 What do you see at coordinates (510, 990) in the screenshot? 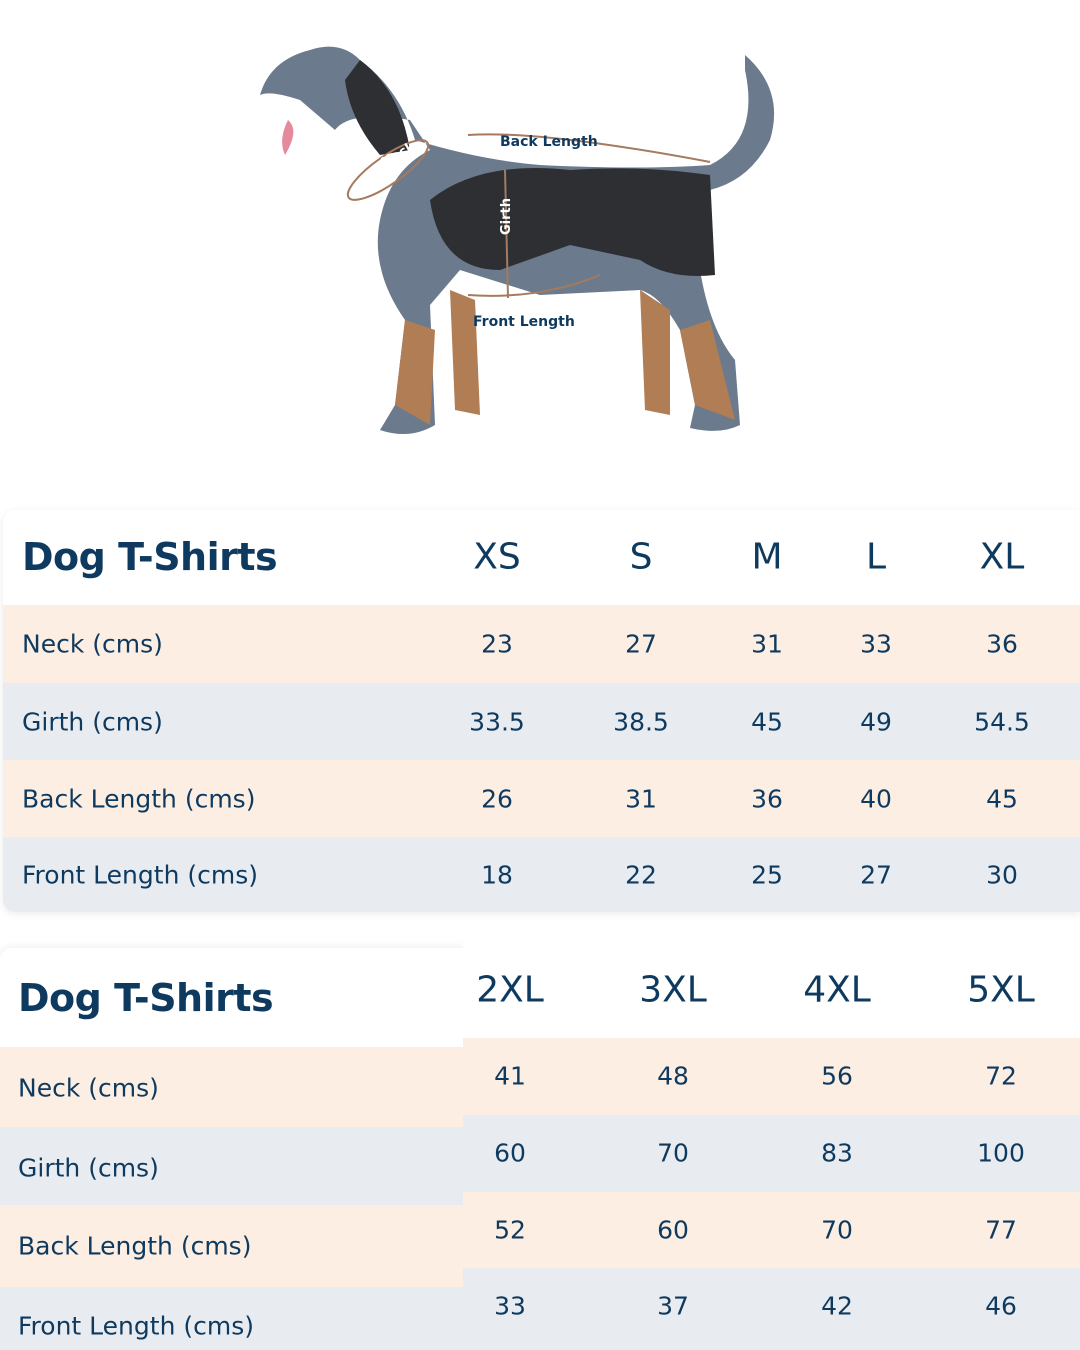
I see `size-header-2XL: 2XL` at bounding box center [510, 990].